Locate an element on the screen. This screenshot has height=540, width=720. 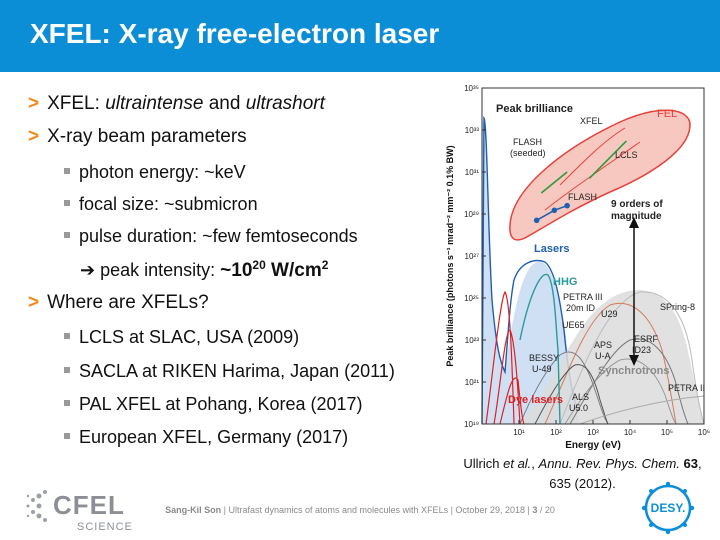
spring8-curve is located at coordinates (632, 358).